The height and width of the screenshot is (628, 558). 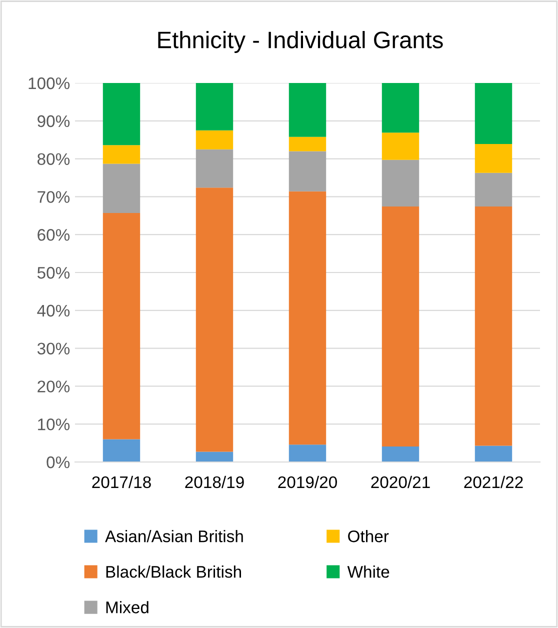 What do you see at coordinates (300, 42) in the screenshot?
I see `chart-title: Ethnicity - Individual Grants` at bounding box center [300, 42].